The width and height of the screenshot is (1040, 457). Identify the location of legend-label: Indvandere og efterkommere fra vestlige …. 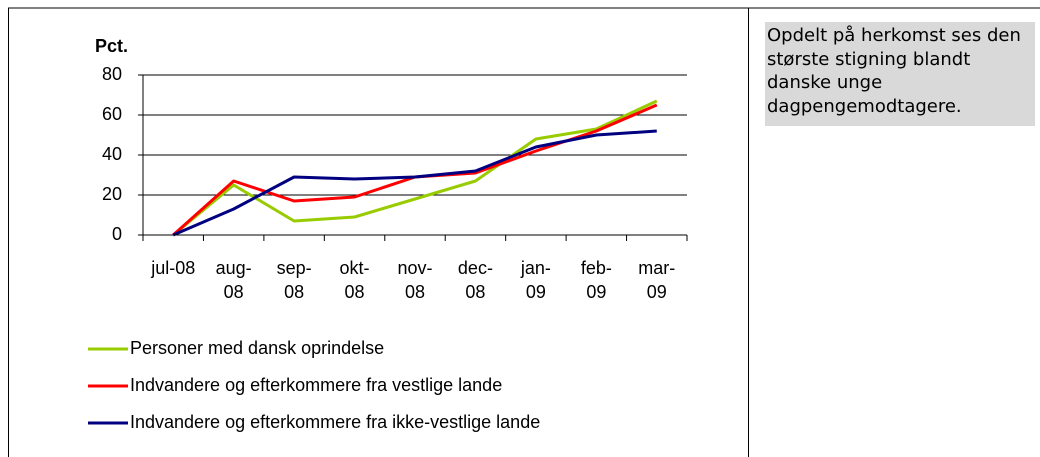
(316, 385).